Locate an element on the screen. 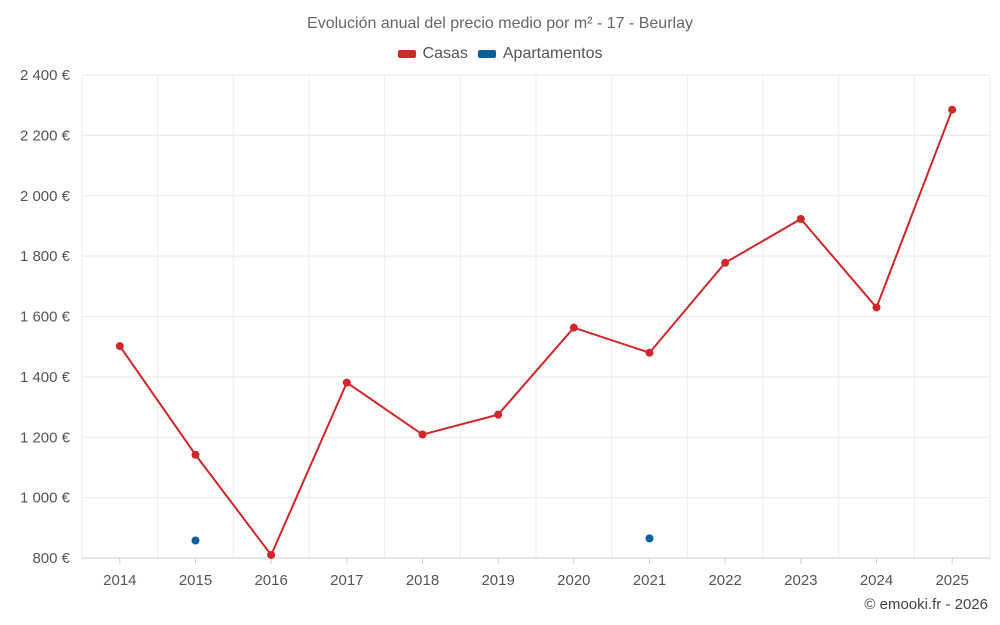 The width and height of the screenshot is (1000, 625). x-tick-label: 2017 is located at coordinates (346, 580).